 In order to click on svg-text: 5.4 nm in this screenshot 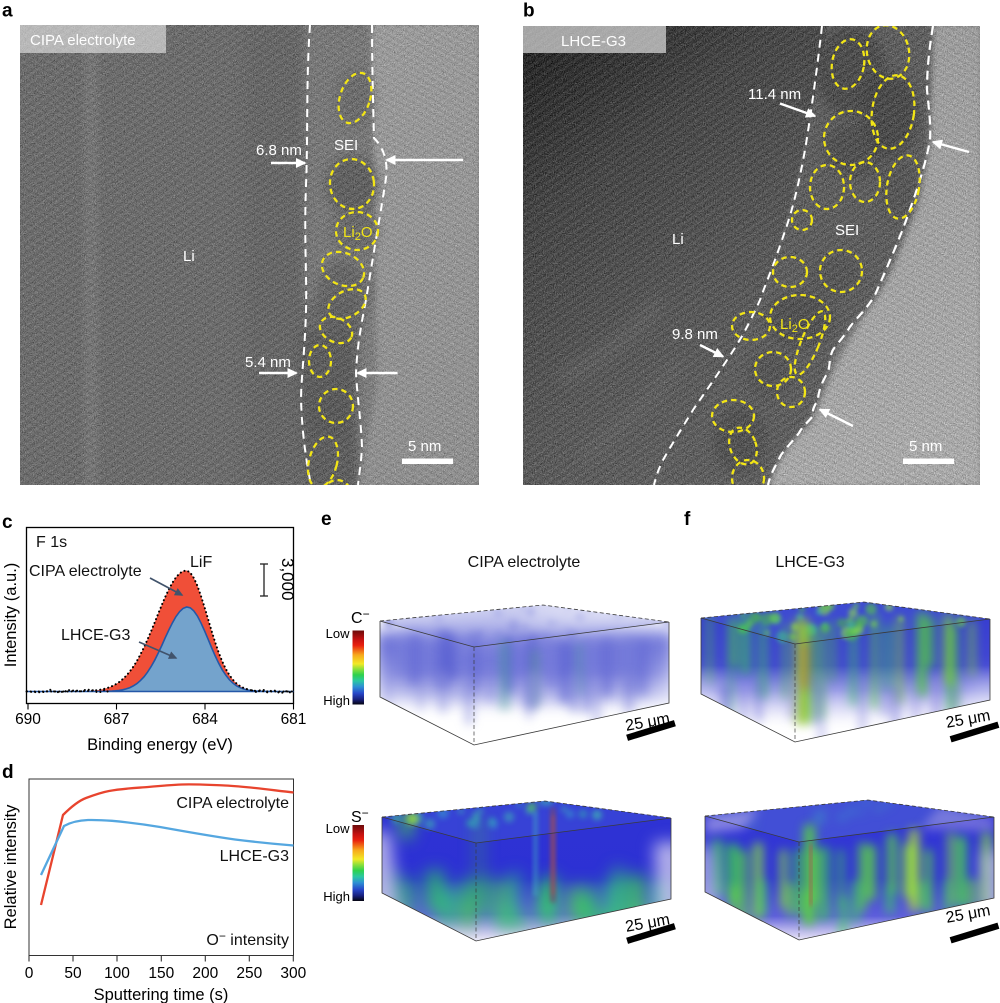, I will do `click(268, 362)`.